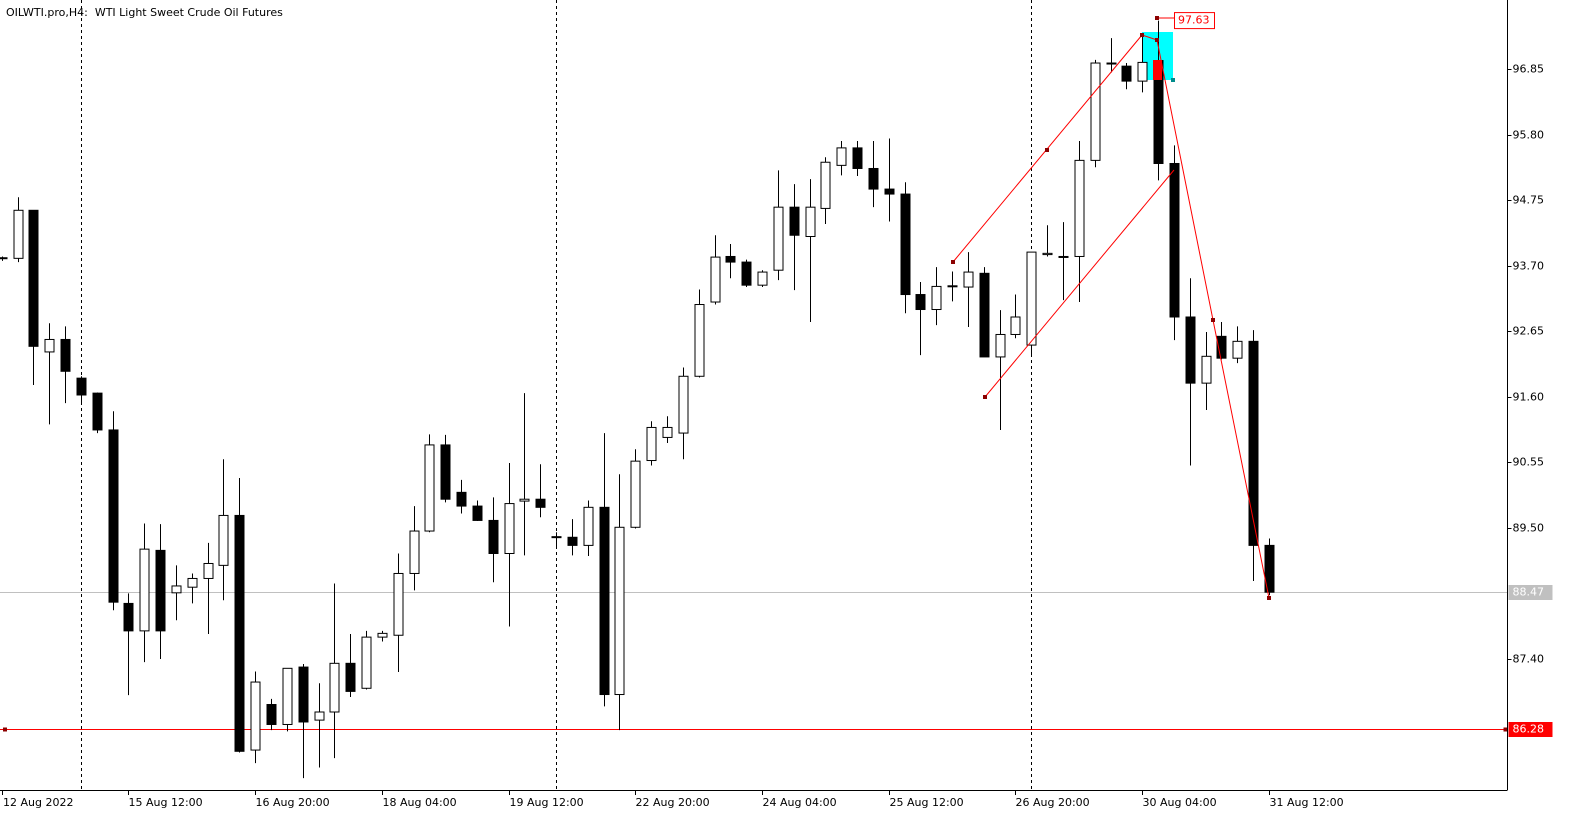 The height and width of the screenshot is (825, 1584). What do you see at coordinates (1529, 135) in the screenshot?
I see `y-tick-label: 95.80` at bounding box center [1529, 135].